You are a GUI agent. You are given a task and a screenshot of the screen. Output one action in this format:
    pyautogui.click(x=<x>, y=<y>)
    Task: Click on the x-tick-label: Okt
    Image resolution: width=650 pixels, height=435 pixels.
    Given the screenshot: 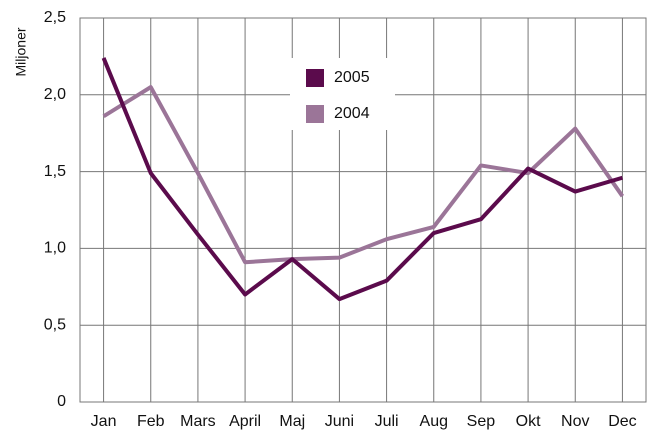 What is the action you would take?
    pyautogui.click(x=528, y=421)
    